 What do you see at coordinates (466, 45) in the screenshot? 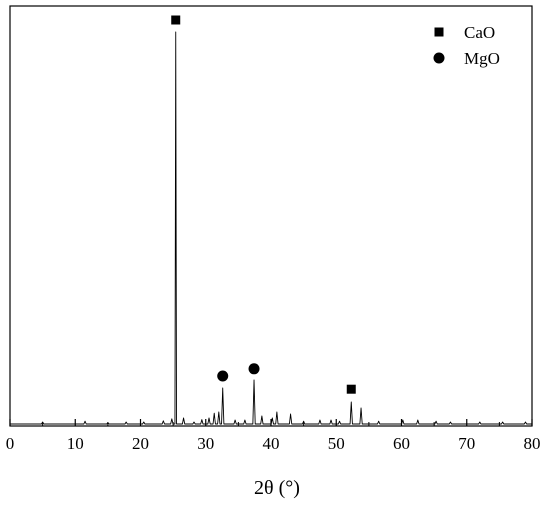
I see `legend: CaO MgO` at bounding box center [466, 45].